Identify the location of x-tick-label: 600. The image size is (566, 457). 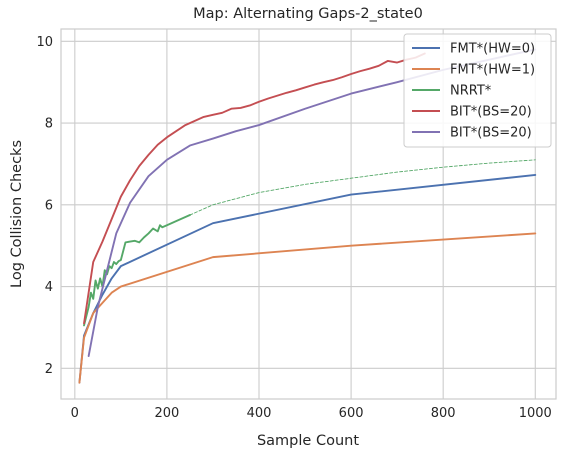
(351, 413).